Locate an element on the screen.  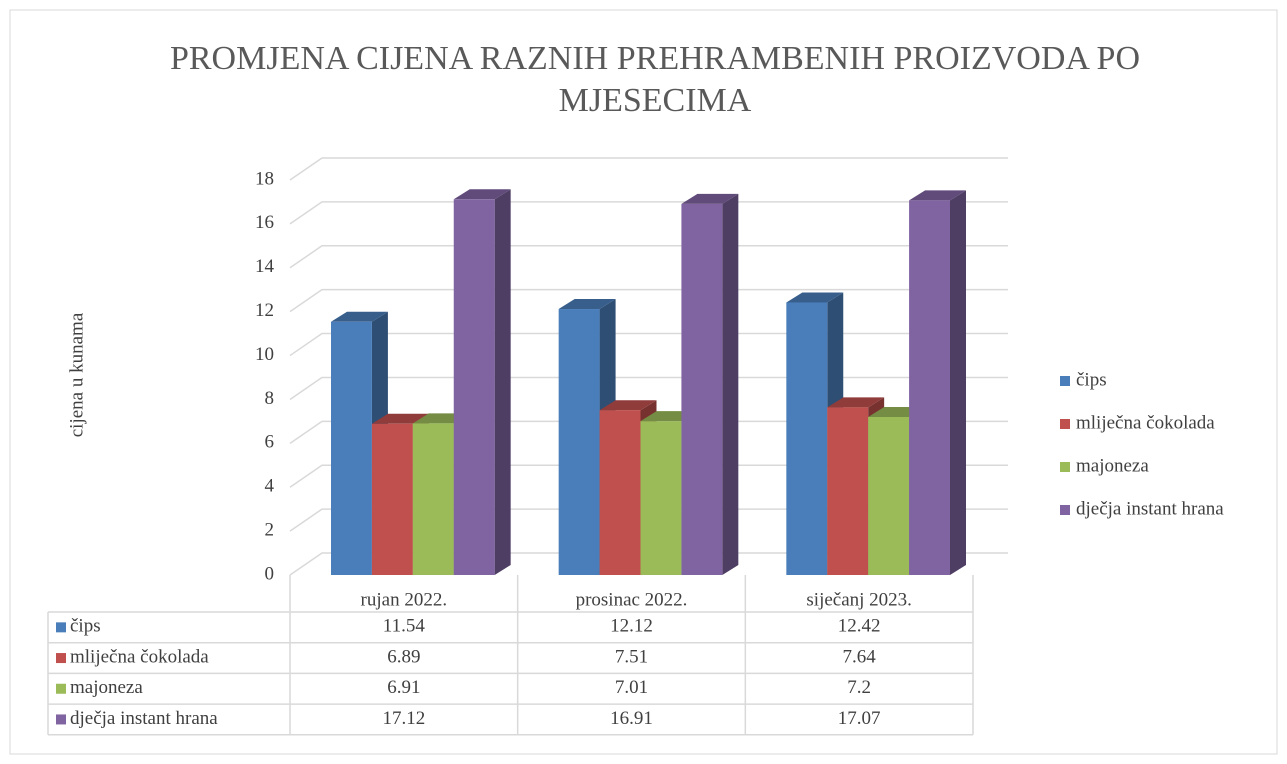
table-cell: 16.91 is located at coordinates (631, 718).